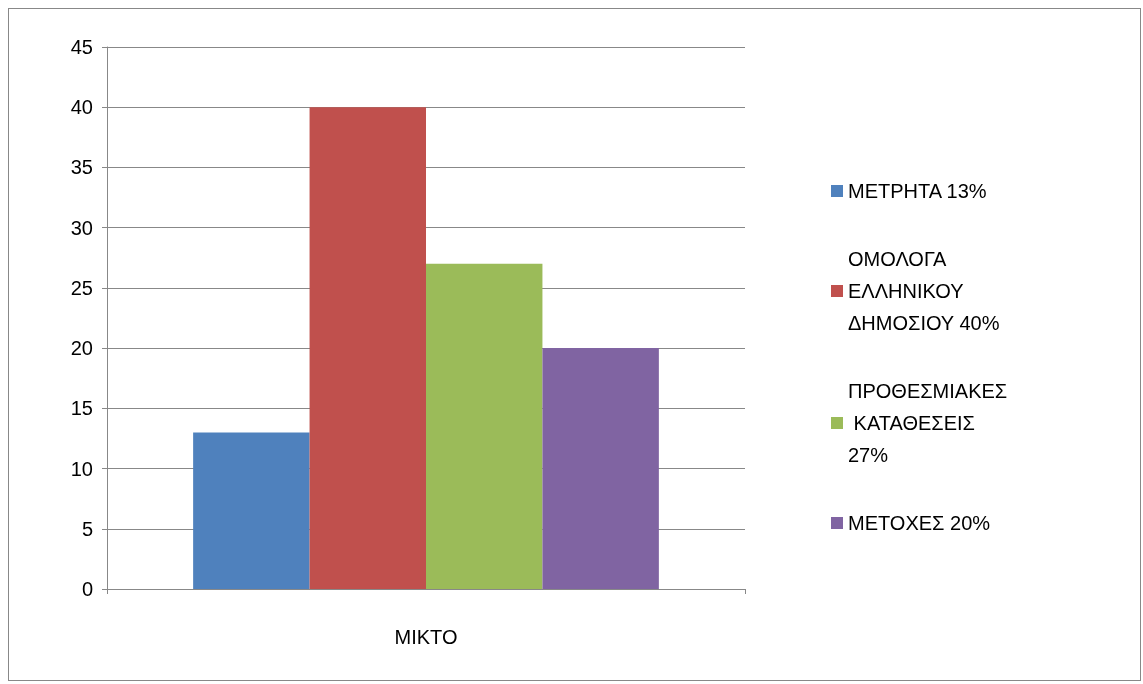 The height and width of the screenshot is (684, 1143). What do you see at coordinates (81, 47) in the screenshot?
I see `y-tick-label: 45` at bounding box center [81, 47].